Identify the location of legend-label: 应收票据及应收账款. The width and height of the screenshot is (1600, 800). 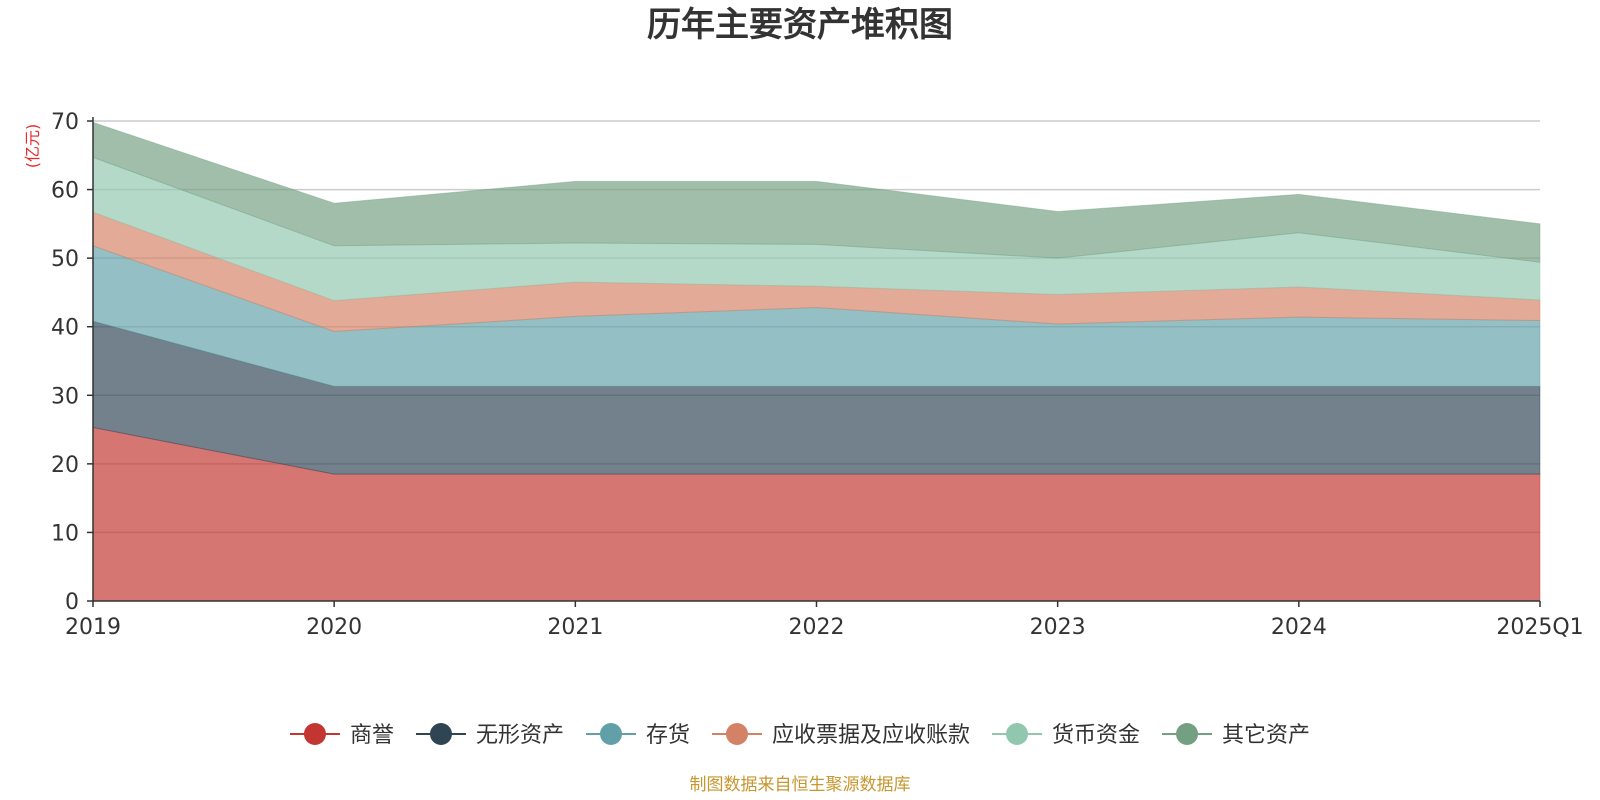
(871, 735).